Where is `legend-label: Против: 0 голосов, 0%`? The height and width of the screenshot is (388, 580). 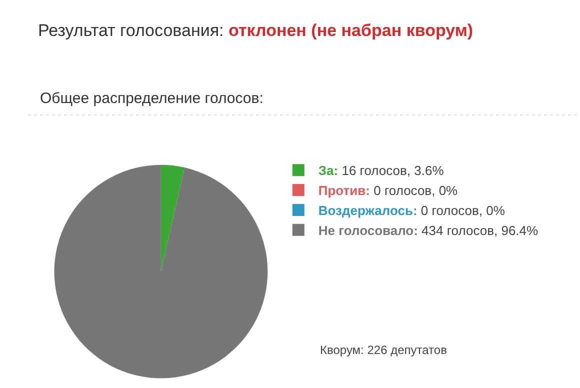 legend-label: Против: 0 голосов, 0% is located at coordinates (388, 190).